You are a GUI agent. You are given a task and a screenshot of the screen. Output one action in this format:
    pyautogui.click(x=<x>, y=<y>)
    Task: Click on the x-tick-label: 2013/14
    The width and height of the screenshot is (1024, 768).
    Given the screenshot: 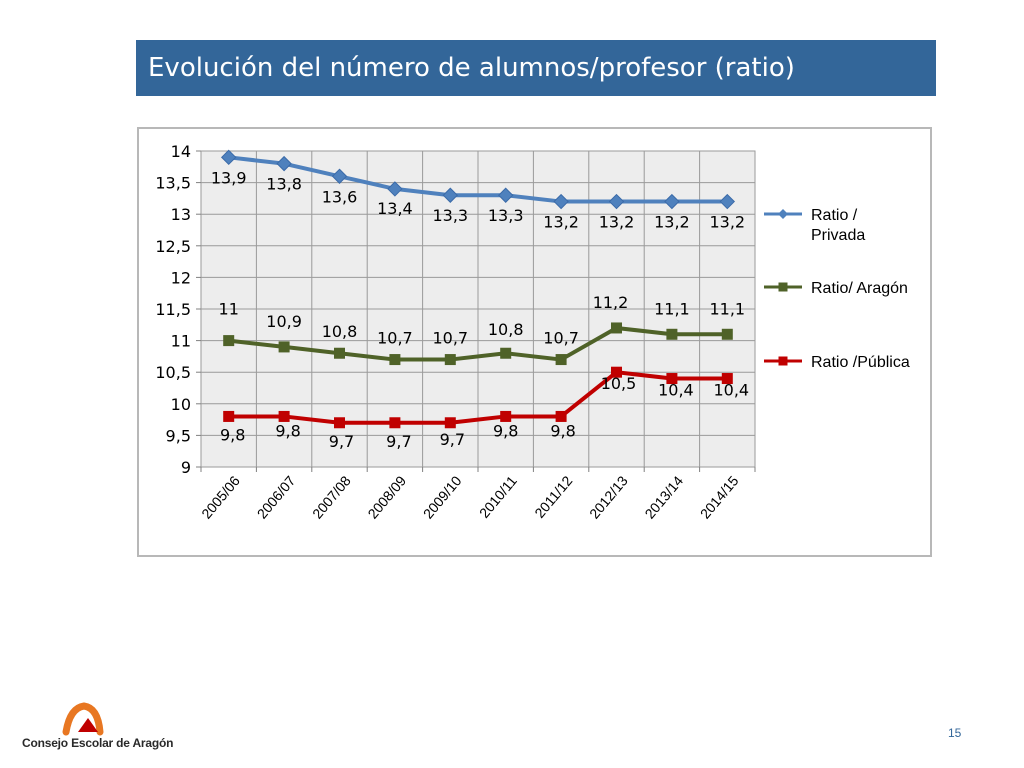 What is the action you would take?
    pyautogui.click(x=663, y=496)
    